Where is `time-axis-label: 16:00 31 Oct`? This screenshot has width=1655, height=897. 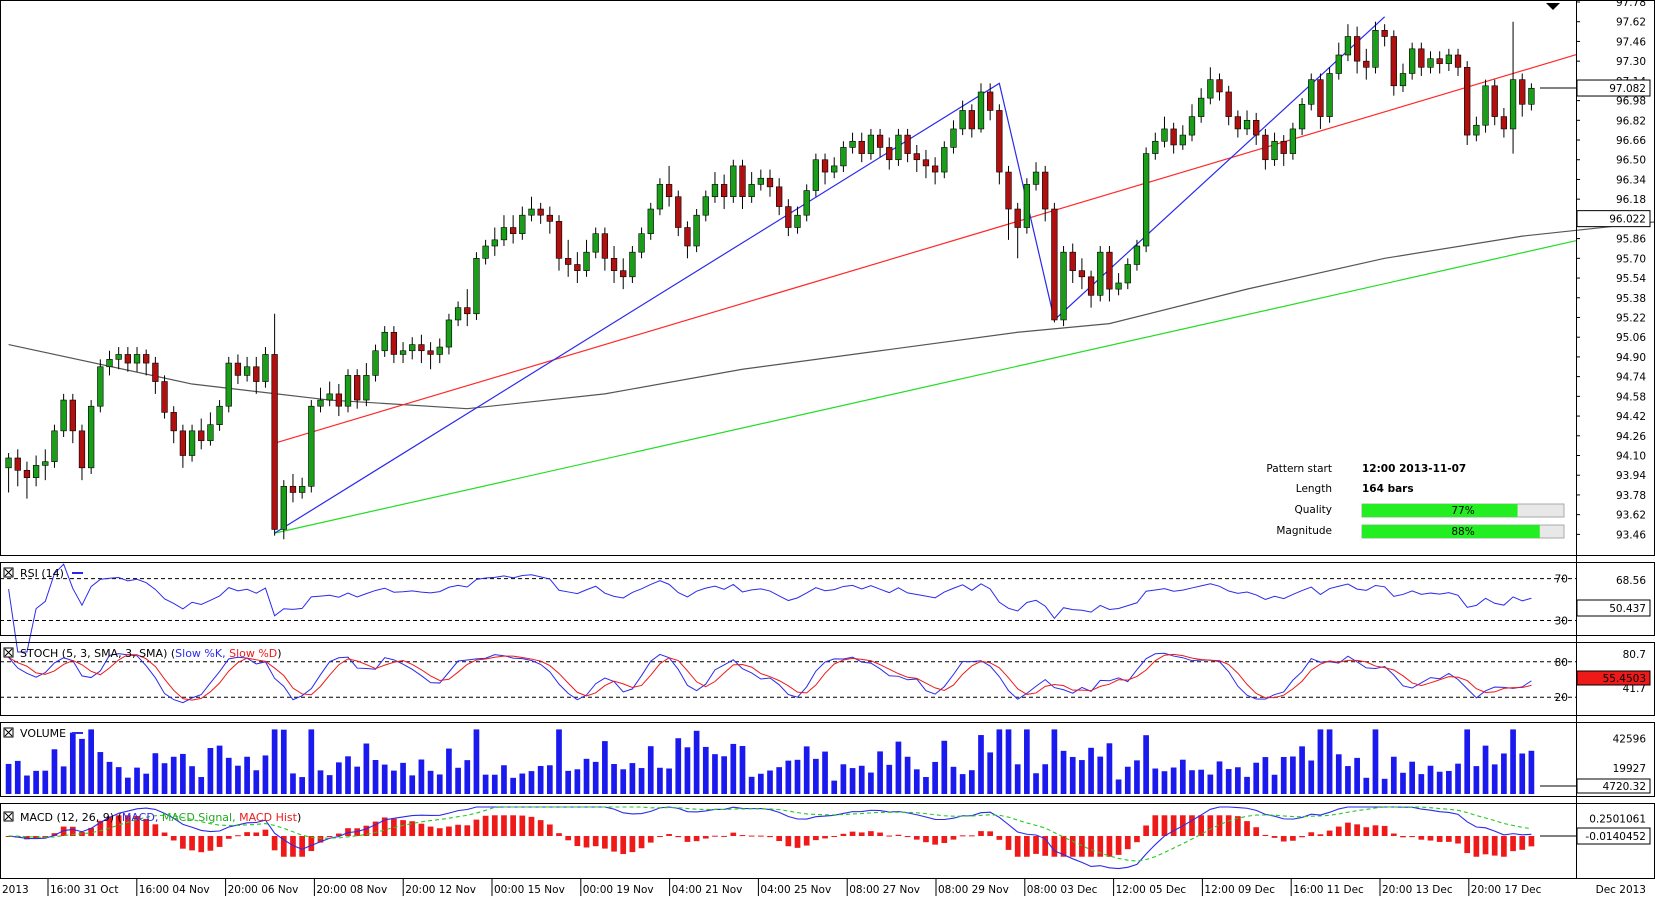 time-axis-label: 16:00 31 Oct is located at coordinates (84, 890).